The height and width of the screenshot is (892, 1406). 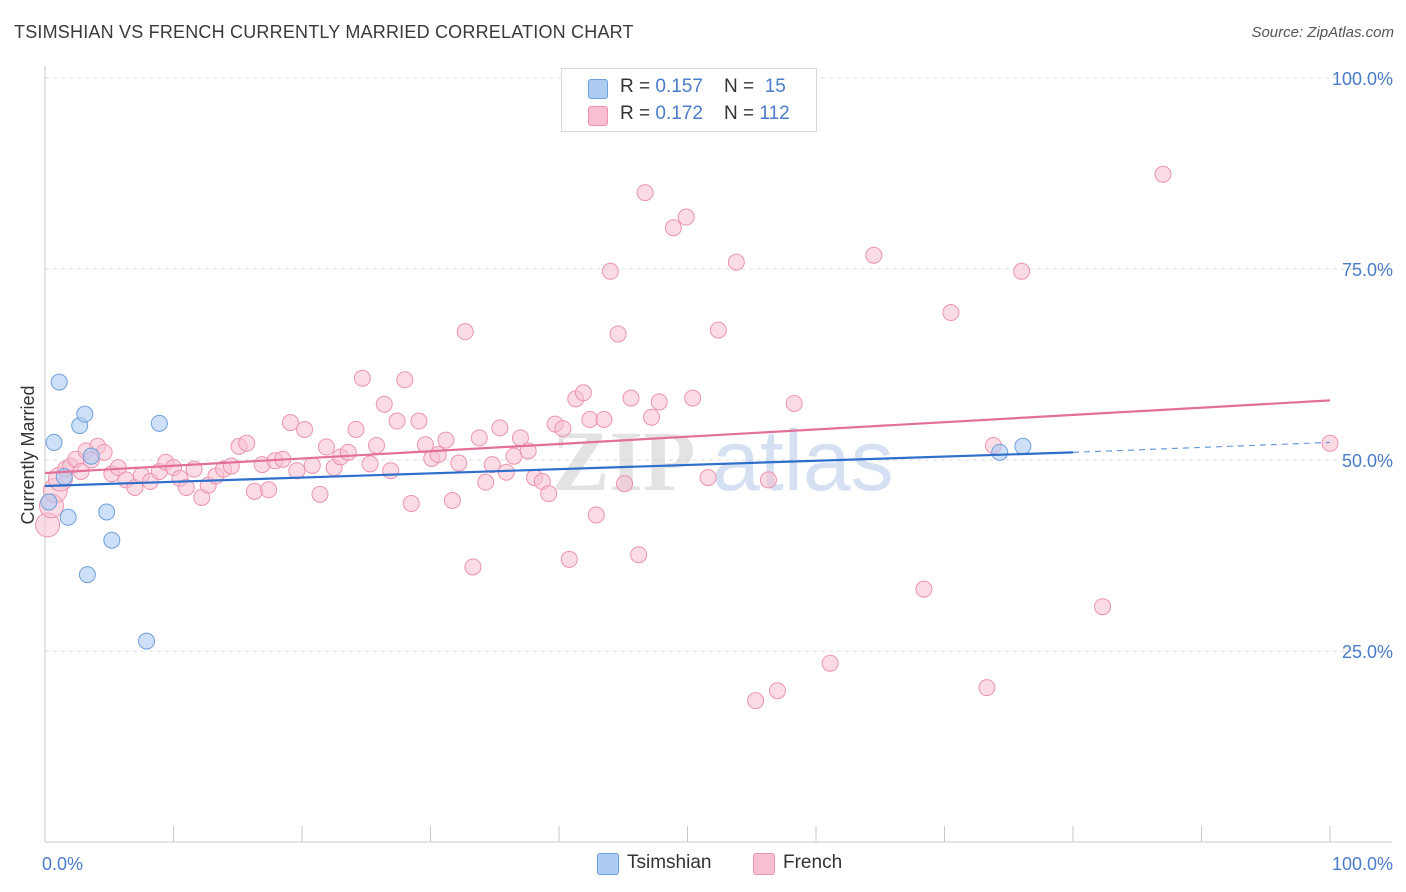 I want to click on tsimshian-trend-extension, so click(x=1201, y=447).